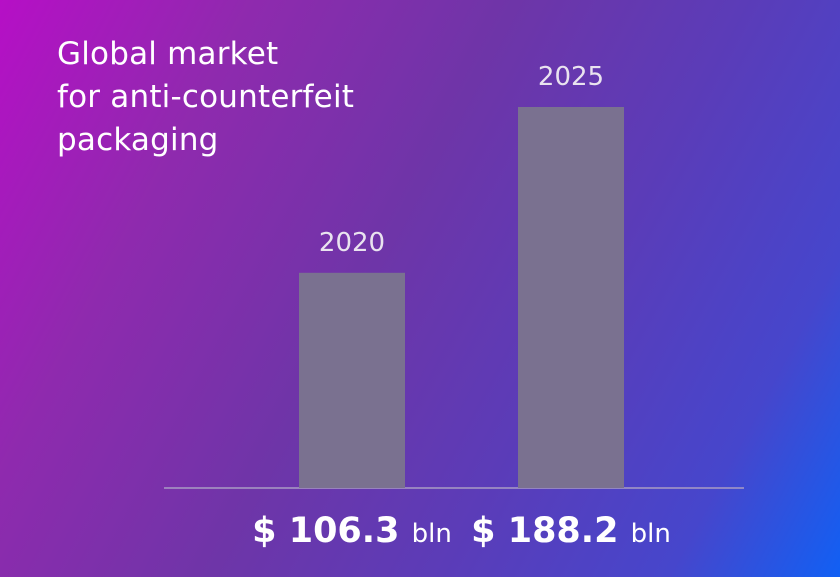 Image resolution: width=840 pixels, height=577 pixels. What do you see at coordinates (571, 77) in the screenshot?
I see `category-label-2025: 2025` at bounding box center [571, 77].